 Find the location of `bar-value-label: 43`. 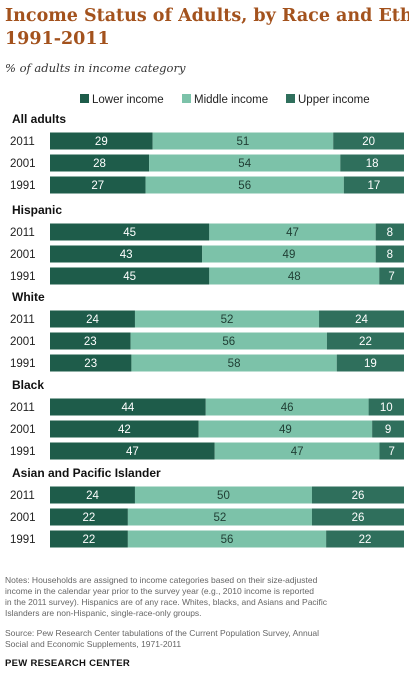

bar-value-label: 43 is located at coordinates (126, 255).